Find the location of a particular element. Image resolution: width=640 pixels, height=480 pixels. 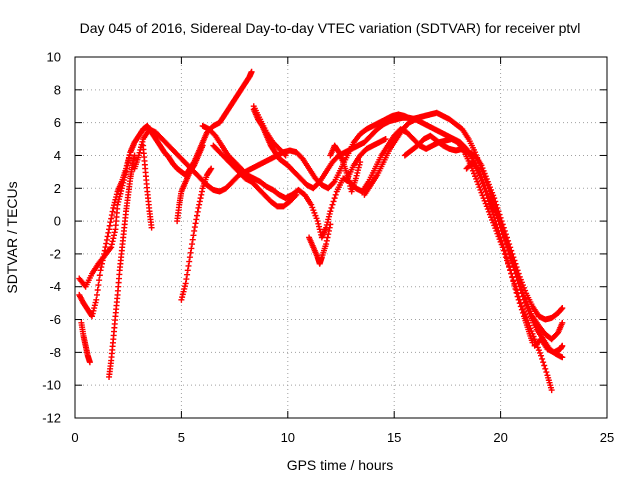

y-tick-label: -2 is located at coordinates (55, 253).